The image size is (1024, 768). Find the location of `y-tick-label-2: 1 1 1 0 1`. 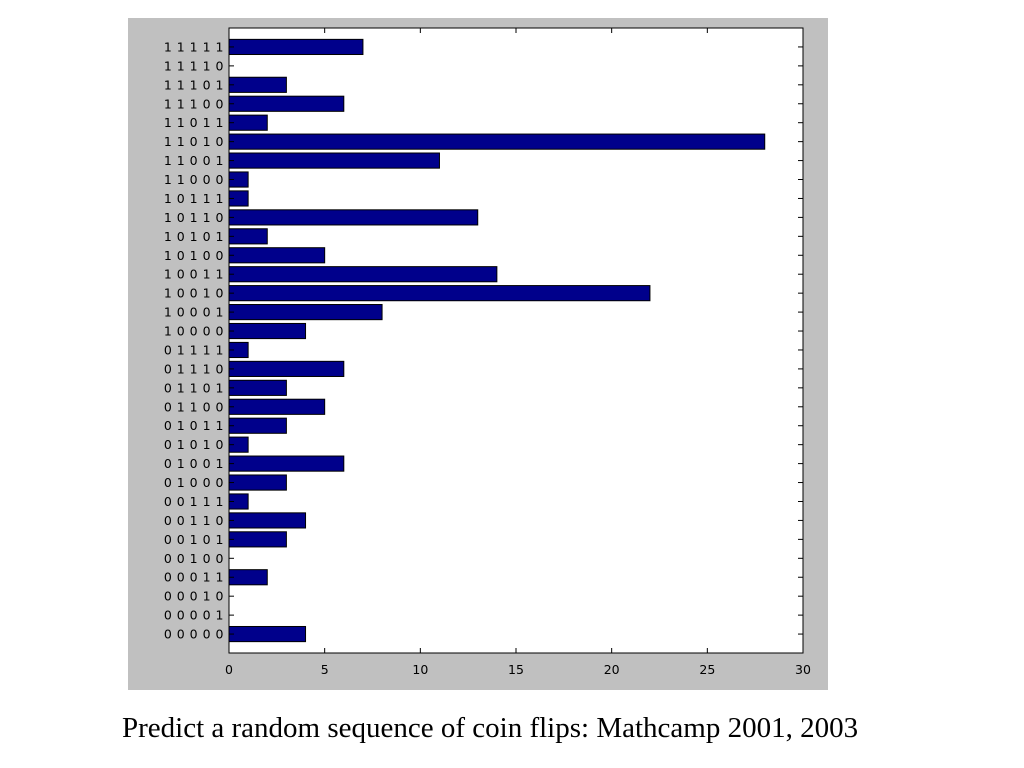

y-tick-label-2: 1 1 1 0 1 is located at coordinates (194, 84).